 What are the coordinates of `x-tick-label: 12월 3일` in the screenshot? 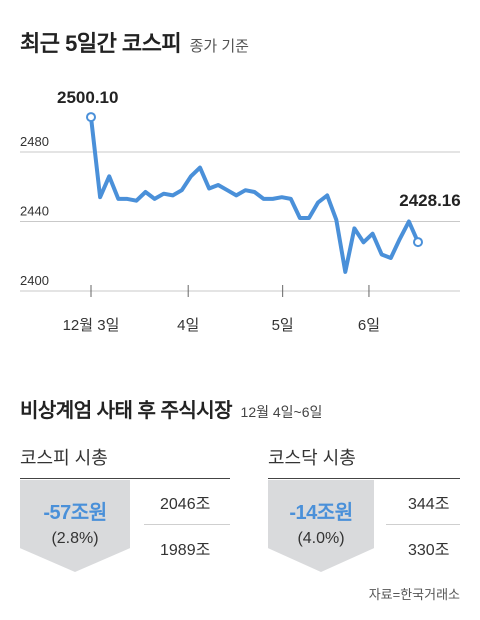 It's located at (91, 325).